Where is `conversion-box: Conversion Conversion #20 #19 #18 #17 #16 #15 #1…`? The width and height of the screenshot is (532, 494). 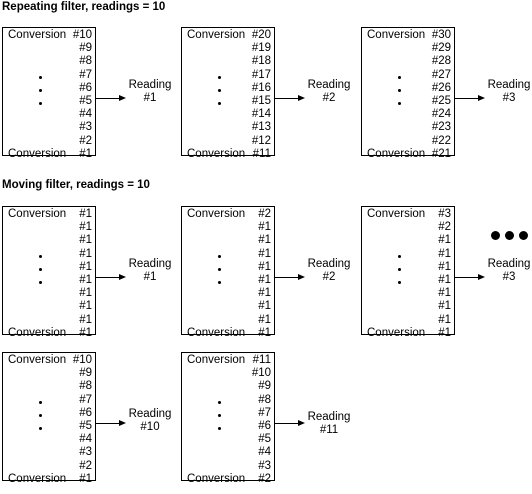
conversion-box: Conversion Conversion #20 #19 #18 #17 #16 #15 #1… is located at coordinates (228, 93).